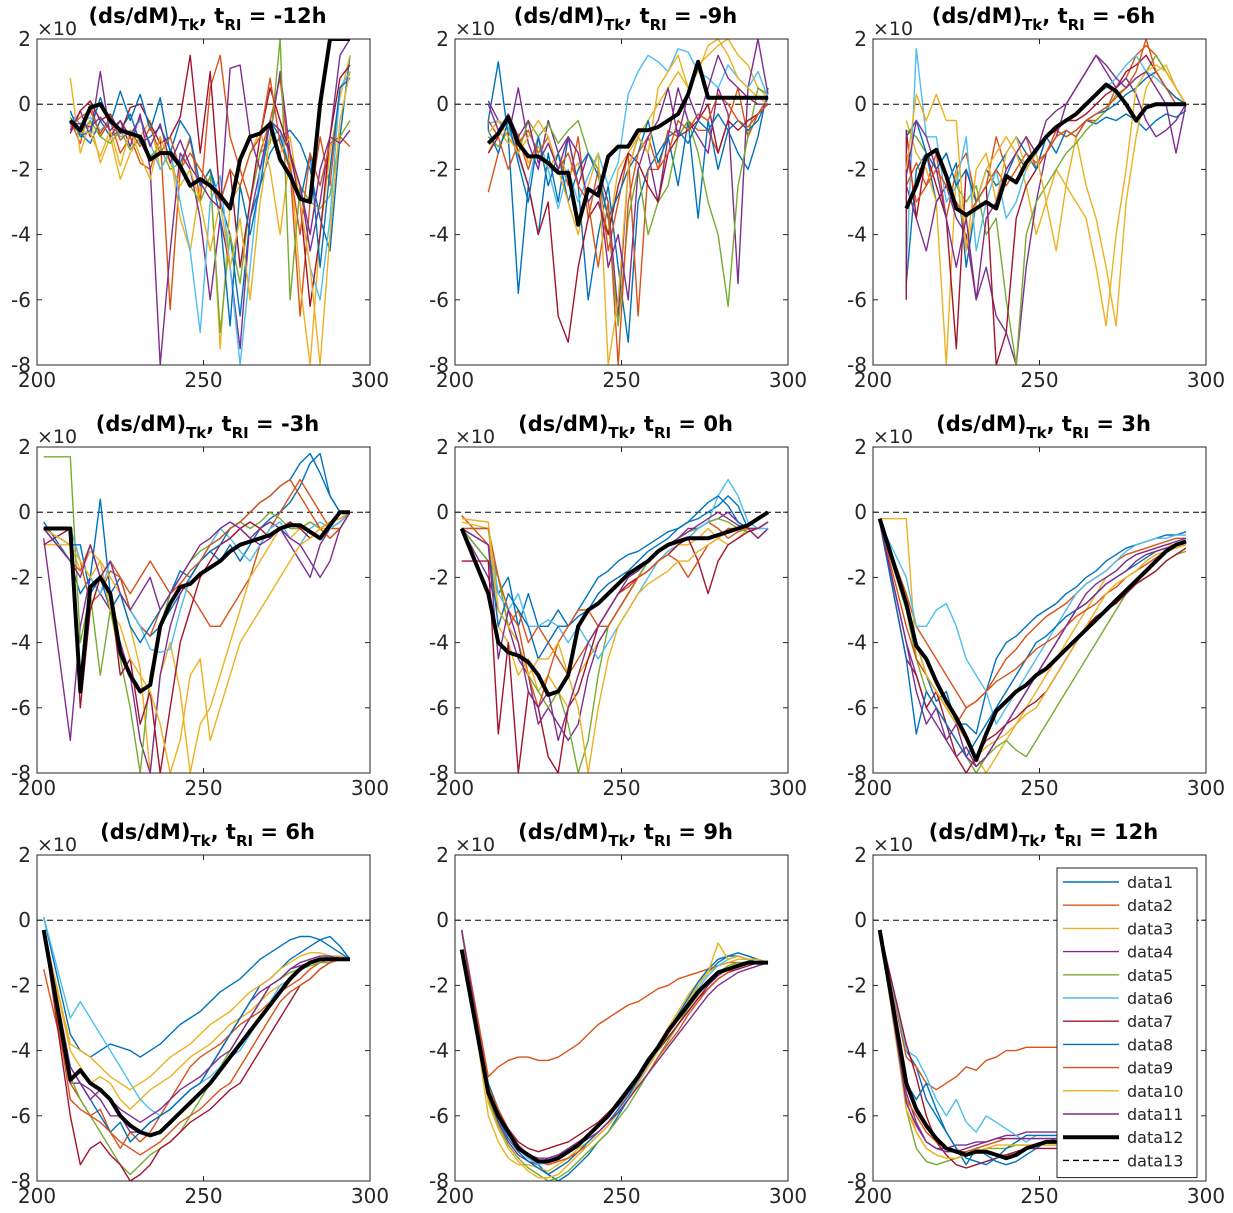 The width and height of the screenshot is (1233, 1213). Describe the element at coordinates (1043, 427) in the screenshot. I see `panel-title: (ds/dM)Tk, tRI = 3h` at that location.